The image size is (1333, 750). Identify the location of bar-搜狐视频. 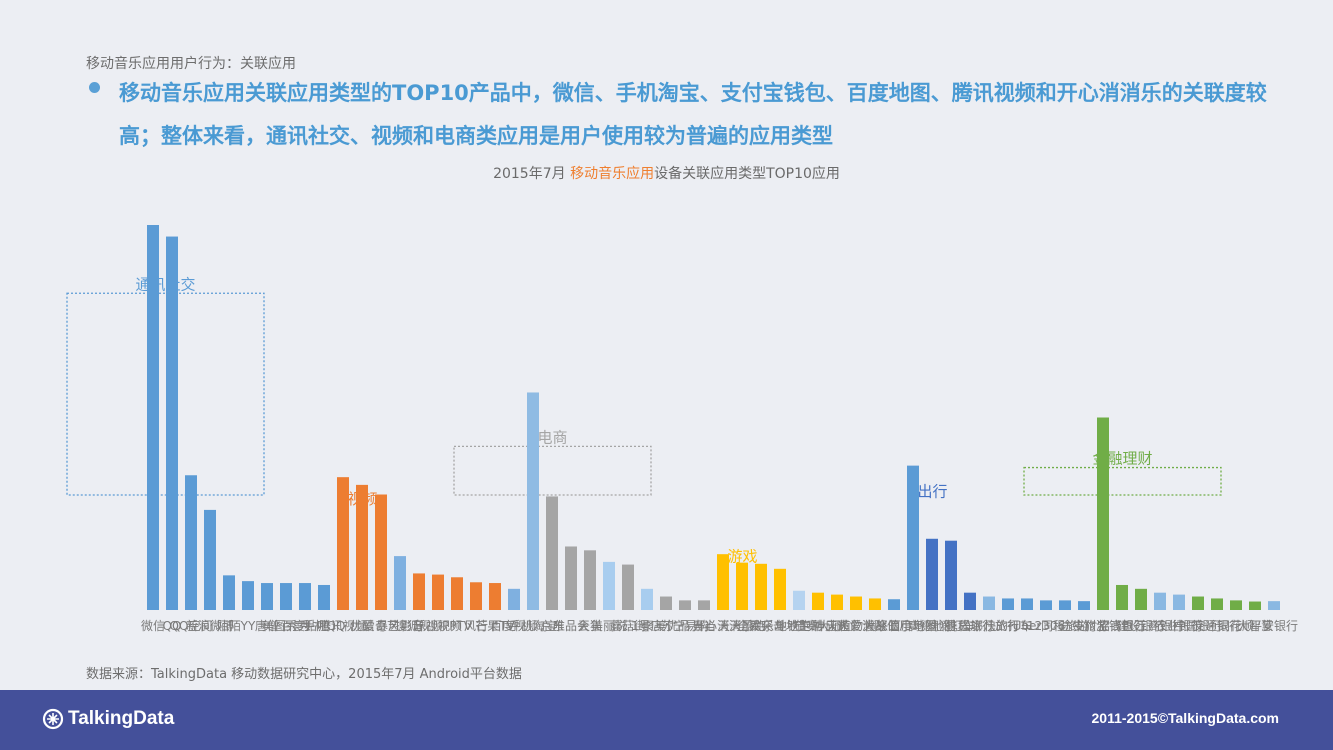
(419, 591).